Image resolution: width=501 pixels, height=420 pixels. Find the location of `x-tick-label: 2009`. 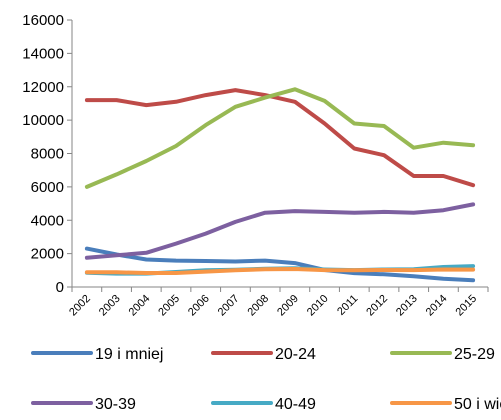

x-tick-label: 2009 is located at coordinates (288, 306).